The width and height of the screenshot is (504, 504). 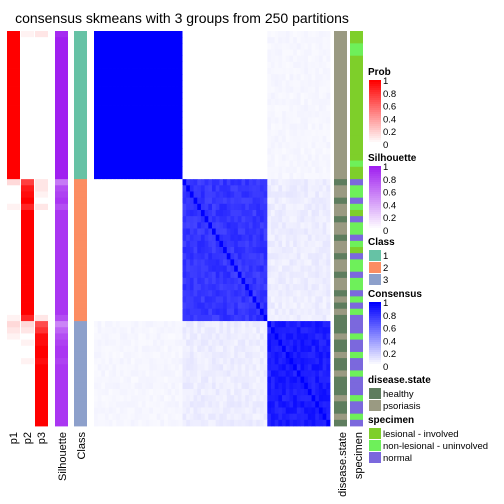 I want to click on column-label: Silhouette, so click(x=63, y=456).